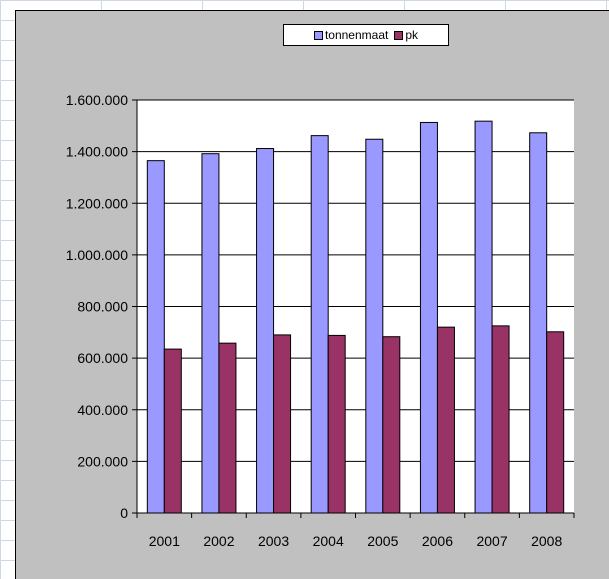  I want to click on bar-tonnenmaat-2006, so click(428, 317).